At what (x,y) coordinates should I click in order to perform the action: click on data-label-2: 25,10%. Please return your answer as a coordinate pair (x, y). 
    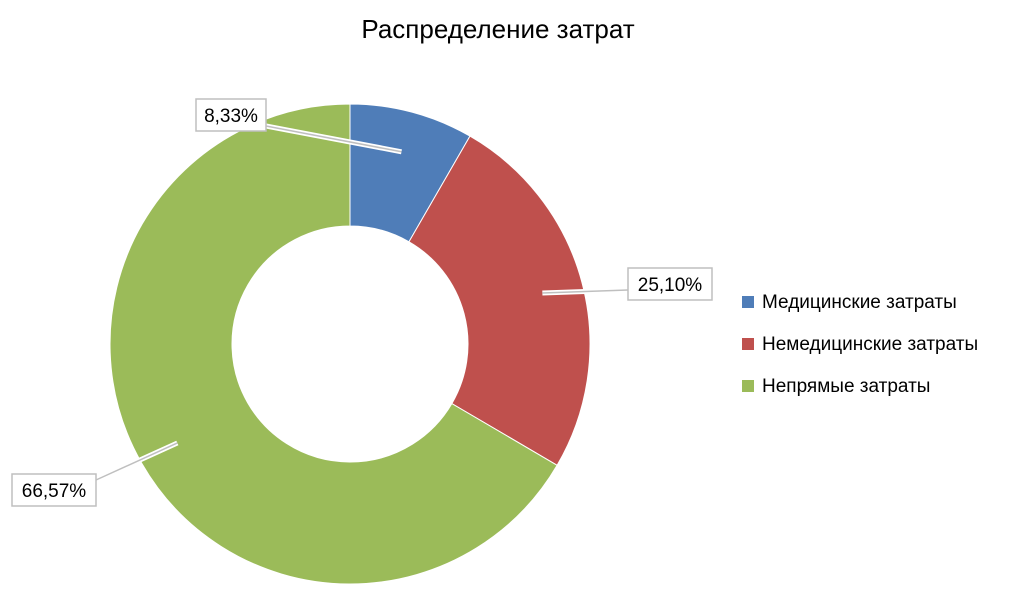
    Looking at the image, I should click on (670, 285).